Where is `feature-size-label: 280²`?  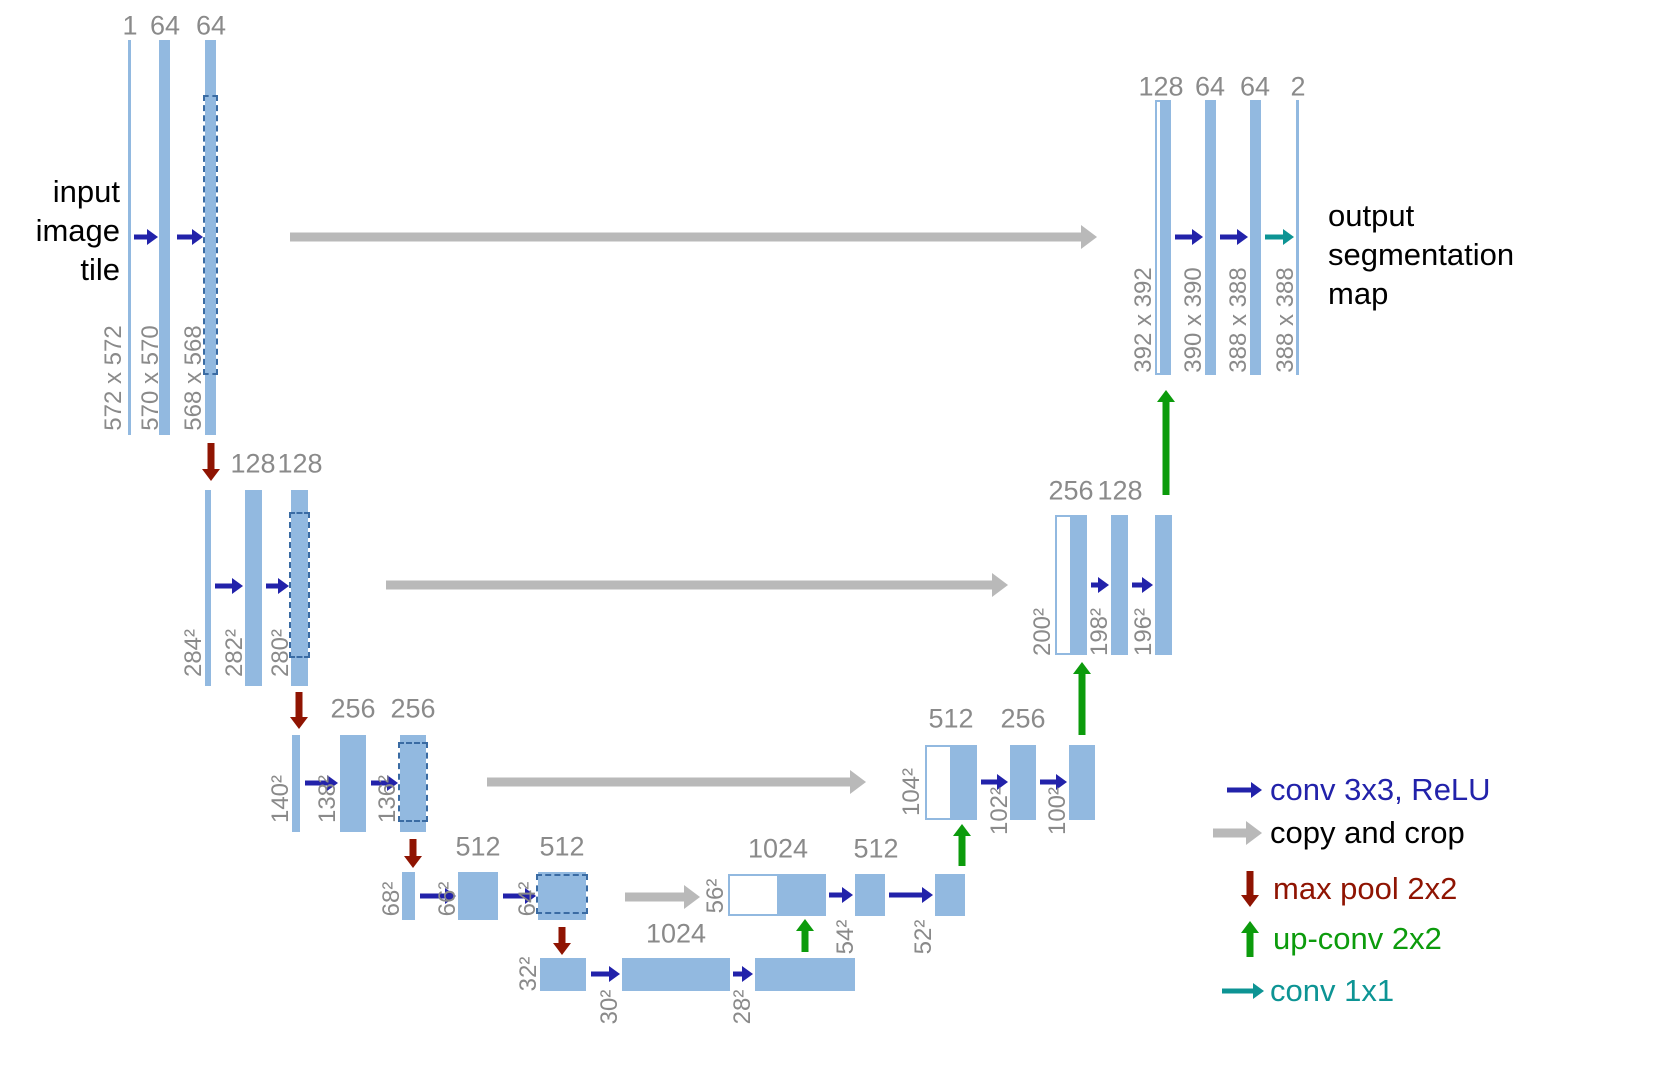
feature-size-label: 280² is located at coordinates (280, 653).